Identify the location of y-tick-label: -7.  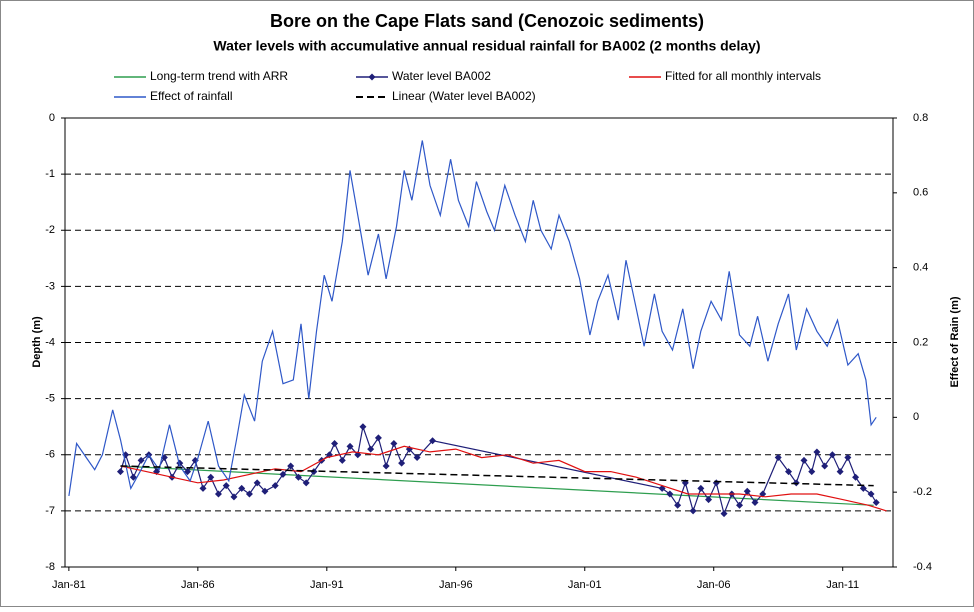
(50, 511).